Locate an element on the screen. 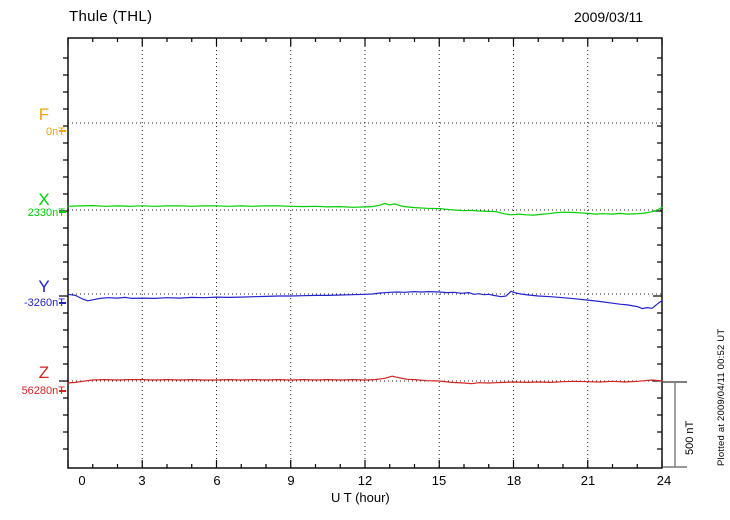 The height and width of the screenshot is (520, 730). trace-x is located at coordinates (365, 209).